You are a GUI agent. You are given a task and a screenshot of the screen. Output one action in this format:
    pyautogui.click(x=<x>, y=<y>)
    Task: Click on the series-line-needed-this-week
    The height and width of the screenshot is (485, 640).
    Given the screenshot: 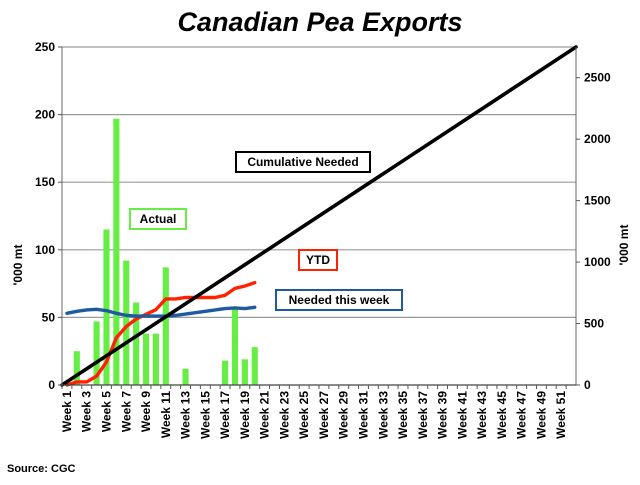 What is the action you would take?
    pyautogui.click(x=161, y=311)
    